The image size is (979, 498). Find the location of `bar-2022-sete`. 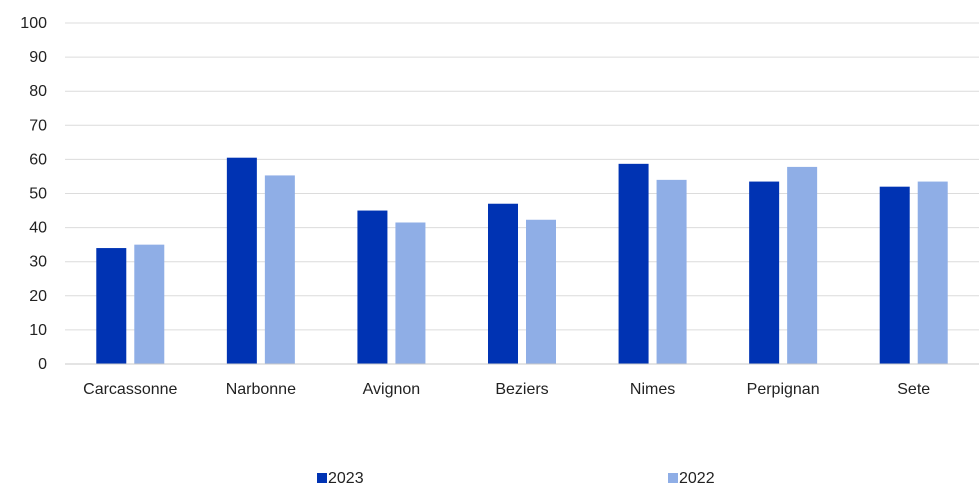

bar-2022-sete is located at coordinates (932, 272).